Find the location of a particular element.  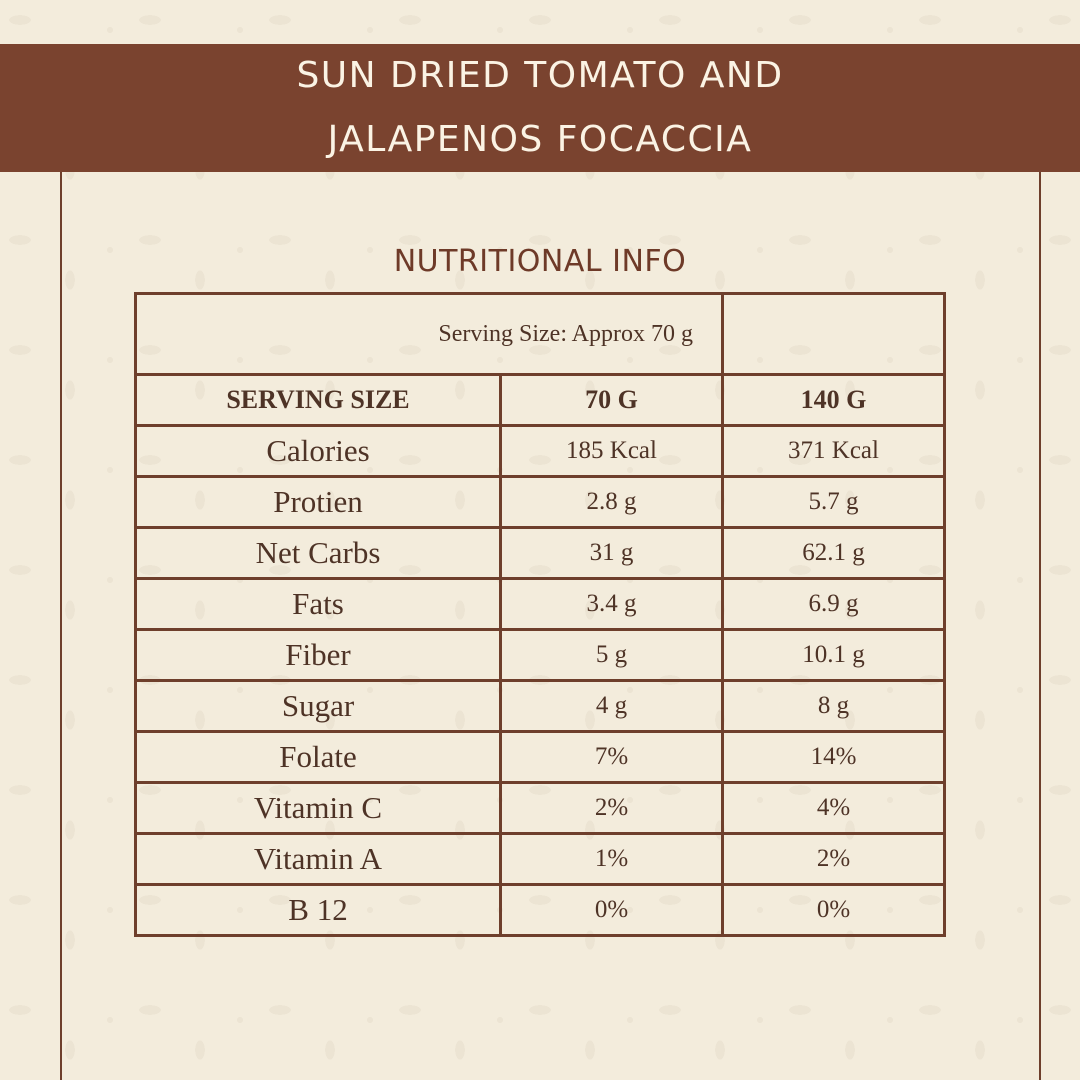

table-row: Protien 2.8 g 5.7 g is located at coordinates (540, 502).